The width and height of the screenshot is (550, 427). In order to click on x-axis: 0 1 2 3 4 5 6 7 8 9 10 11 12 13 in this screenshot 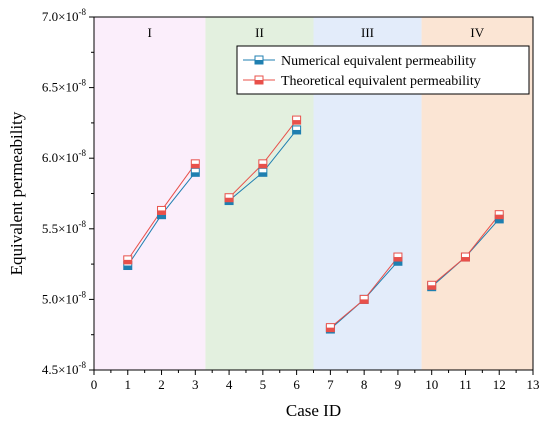, I will do `click(315, 381)`.